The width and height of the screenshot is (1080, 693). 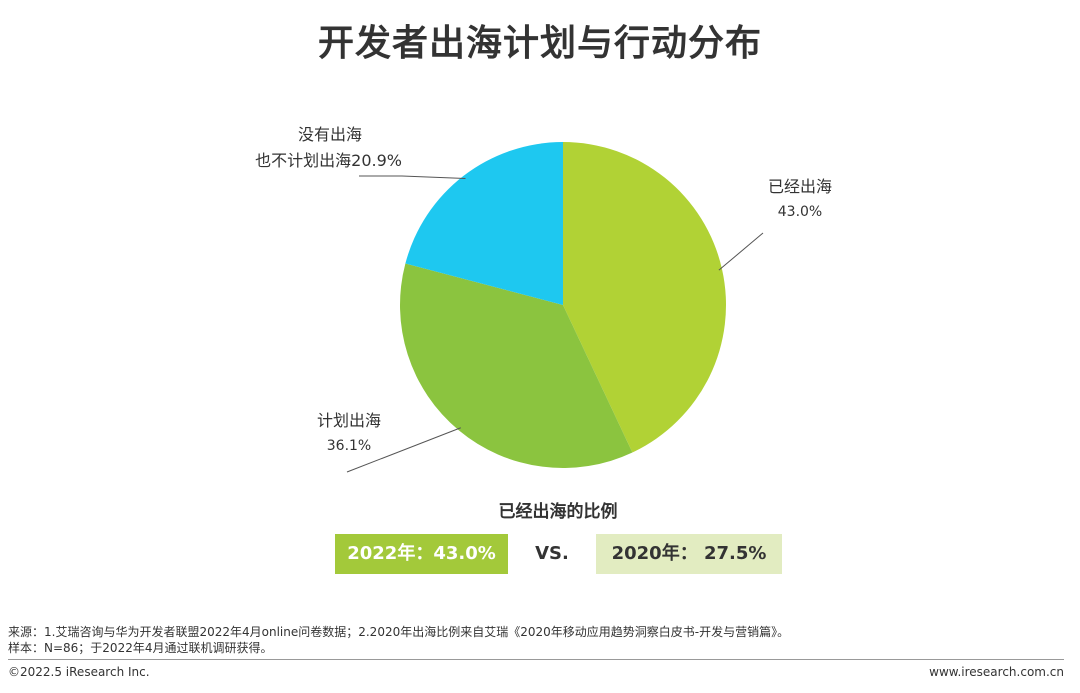 What do you see at coordinates (140, 648) in the screenshot?
I see `sample-note: 样本：N=86；于2022年4月通过联机调研获得。` at bounding box center [140, 648].